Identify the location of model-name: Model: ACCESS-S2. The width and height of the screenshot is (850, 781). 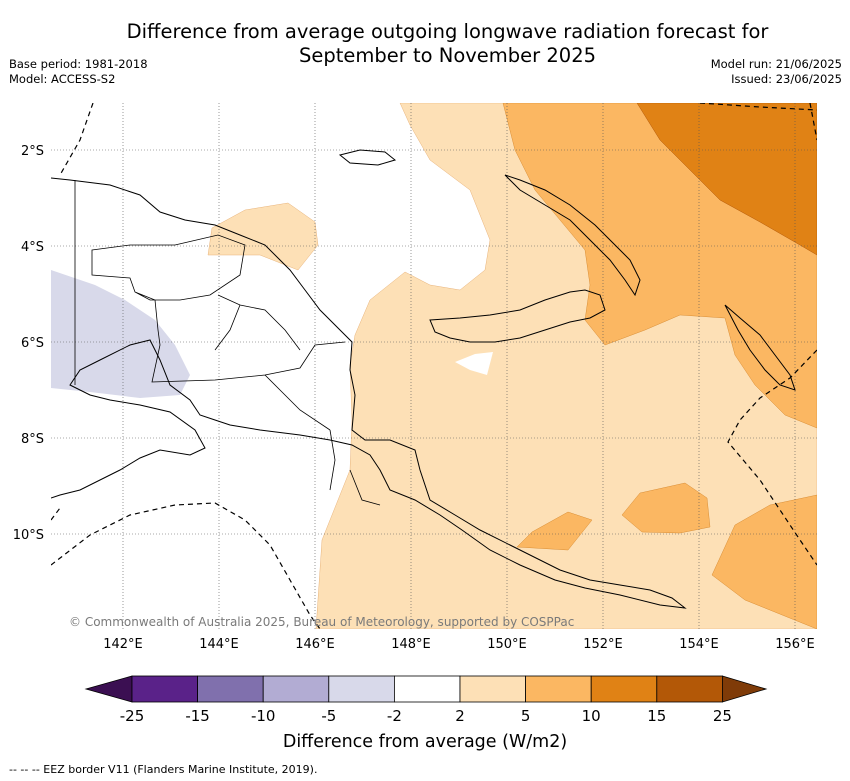
(62, 79).